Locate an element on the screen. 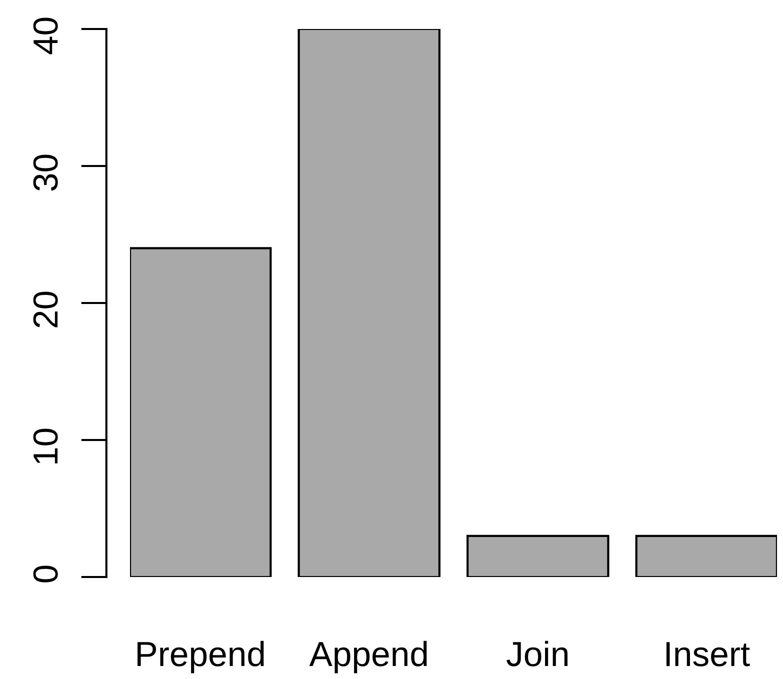 The width and height of the screenshot is (783, 679). y-tick-label: 40 is located at coordinates (45, 36).